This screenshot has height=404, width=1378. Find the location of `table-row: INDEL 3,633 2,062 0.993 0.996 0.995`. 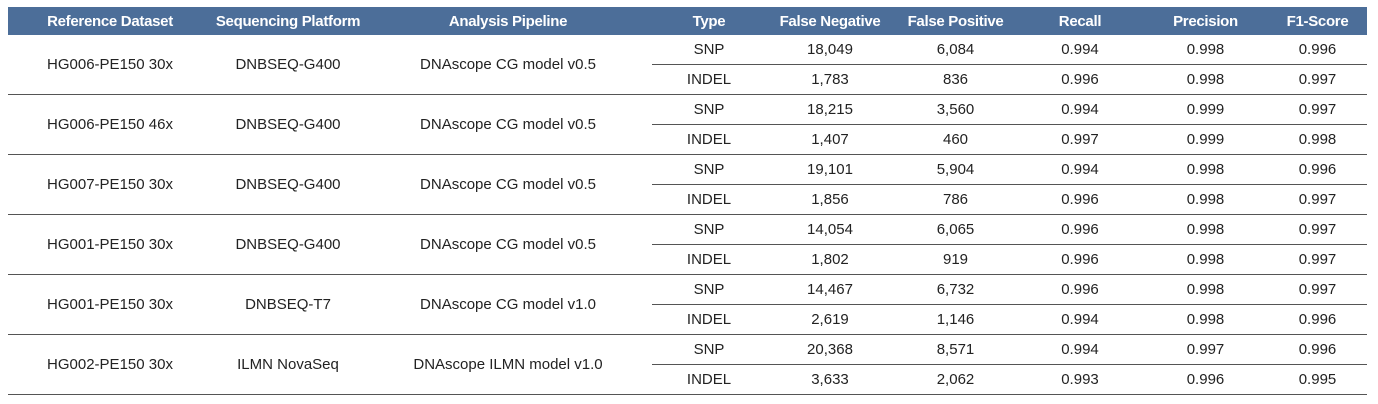

table-row: INDEL 3,633 2,062 0.993 0.996 0.995 is located at coordinates (687, 379).